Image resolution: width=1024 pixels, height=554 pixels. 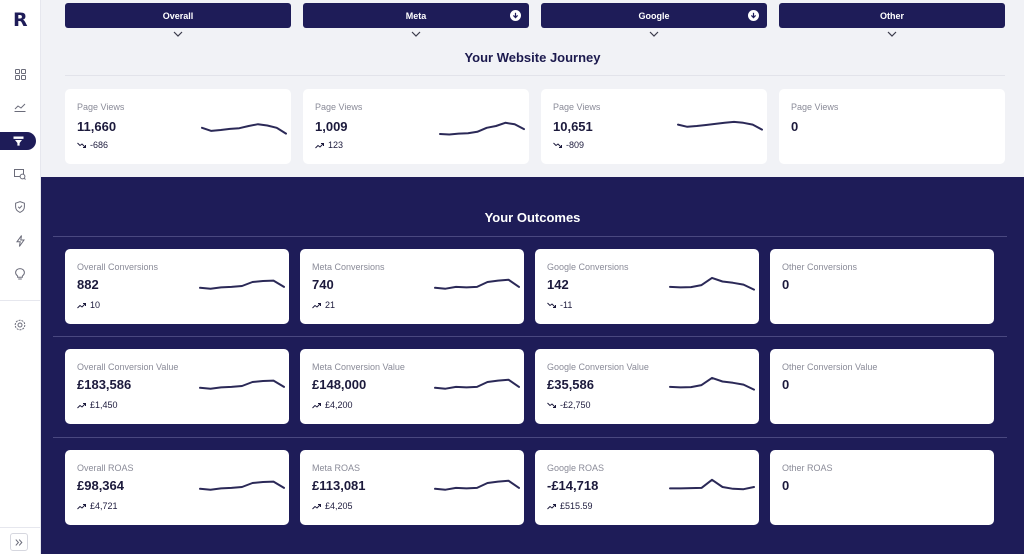 I want to click on shield-icon, so click(x=20, y=207).